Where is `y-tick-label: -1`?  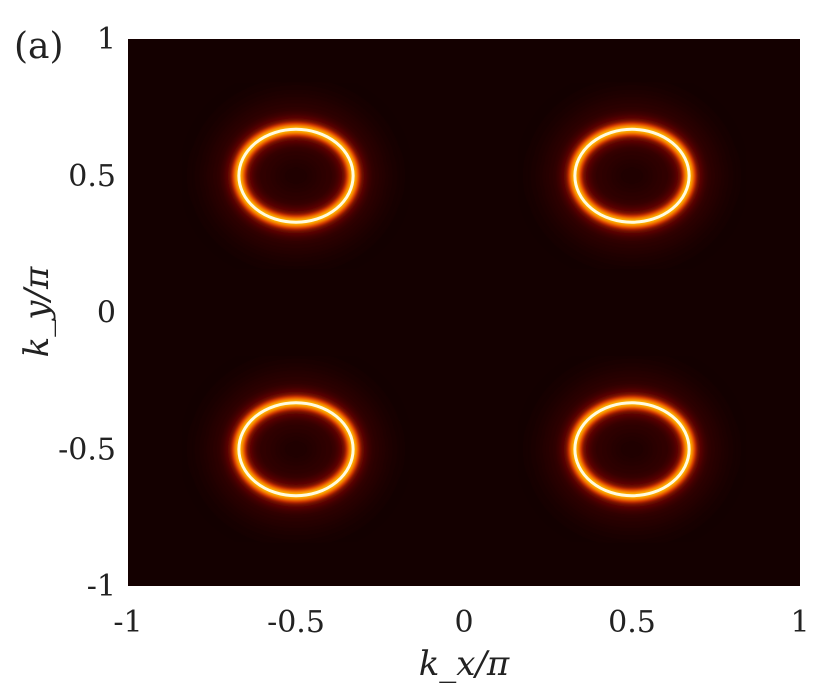 y-tick-label: -1 is located at coordinates (101, 586).